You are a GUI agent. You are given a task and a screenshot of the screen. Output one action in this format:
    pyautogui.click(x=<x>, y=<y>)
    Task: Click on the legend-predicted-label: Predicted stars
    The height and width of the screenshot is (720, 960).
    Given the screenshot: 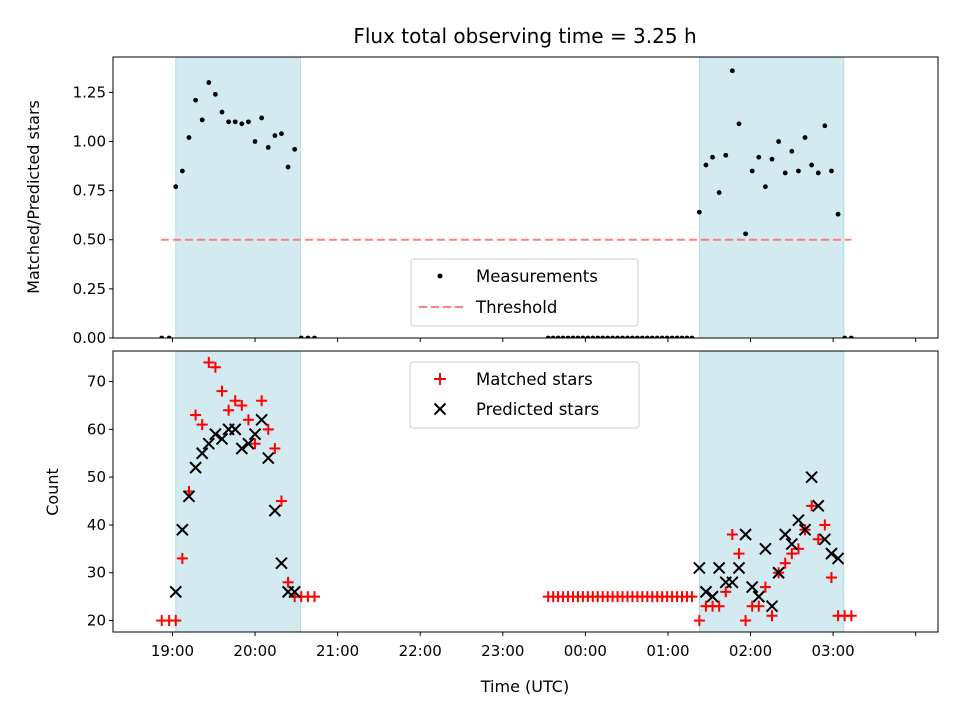 What is the action you would take?
    pyautogui.click(x=537, y=409)
    